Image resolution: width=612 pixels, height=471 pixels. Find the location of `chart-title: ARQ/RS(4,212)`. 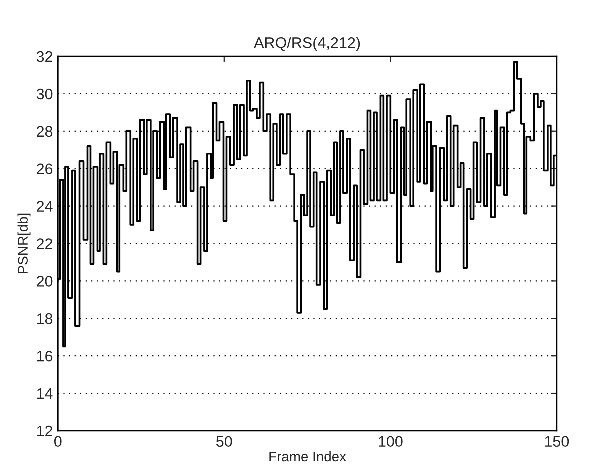

chart-title: ARQ/RS(4,212) is located at coordinates (307, 44).